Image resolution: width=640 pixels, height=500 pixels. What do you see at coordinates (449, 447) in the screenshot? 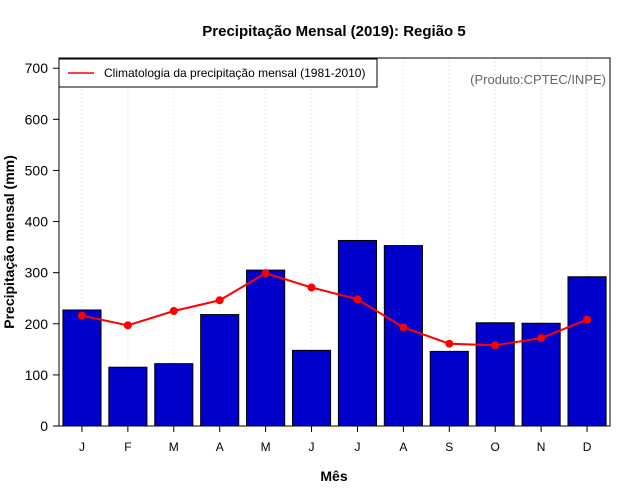
I see `x-tick-label-8: S` at bounding box center [449, 447].